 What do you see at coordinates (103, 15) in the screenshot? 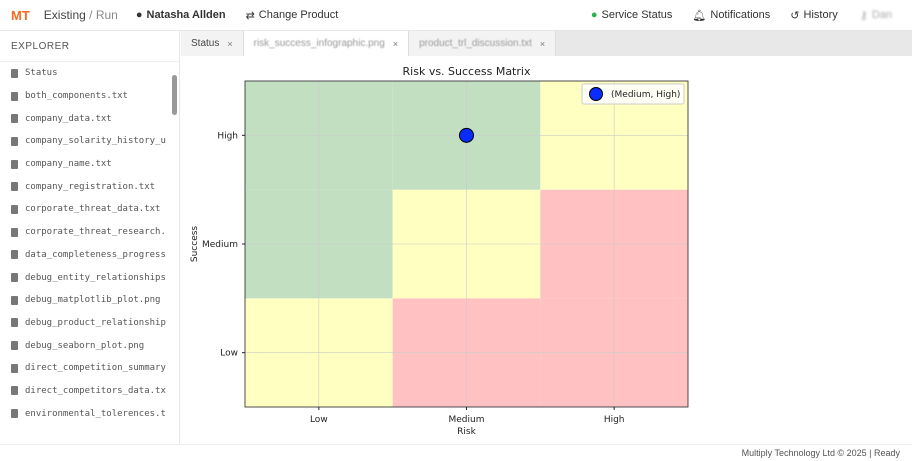
I see `mode-label: / Run` at bounding box center [103, 15].